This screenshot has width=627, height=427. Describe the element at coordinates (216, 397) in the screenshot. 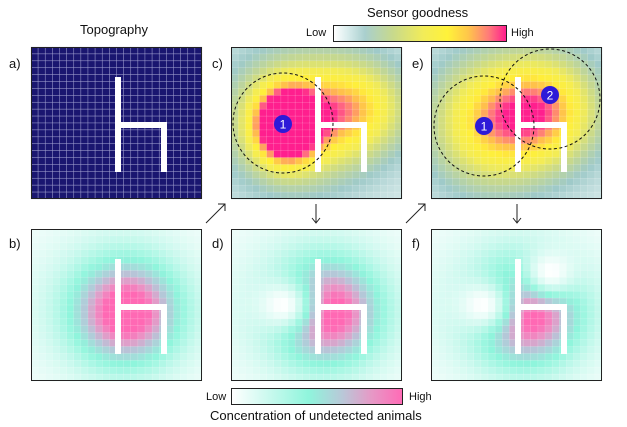

I see `concentration-scale-low-label: Low` at that location.